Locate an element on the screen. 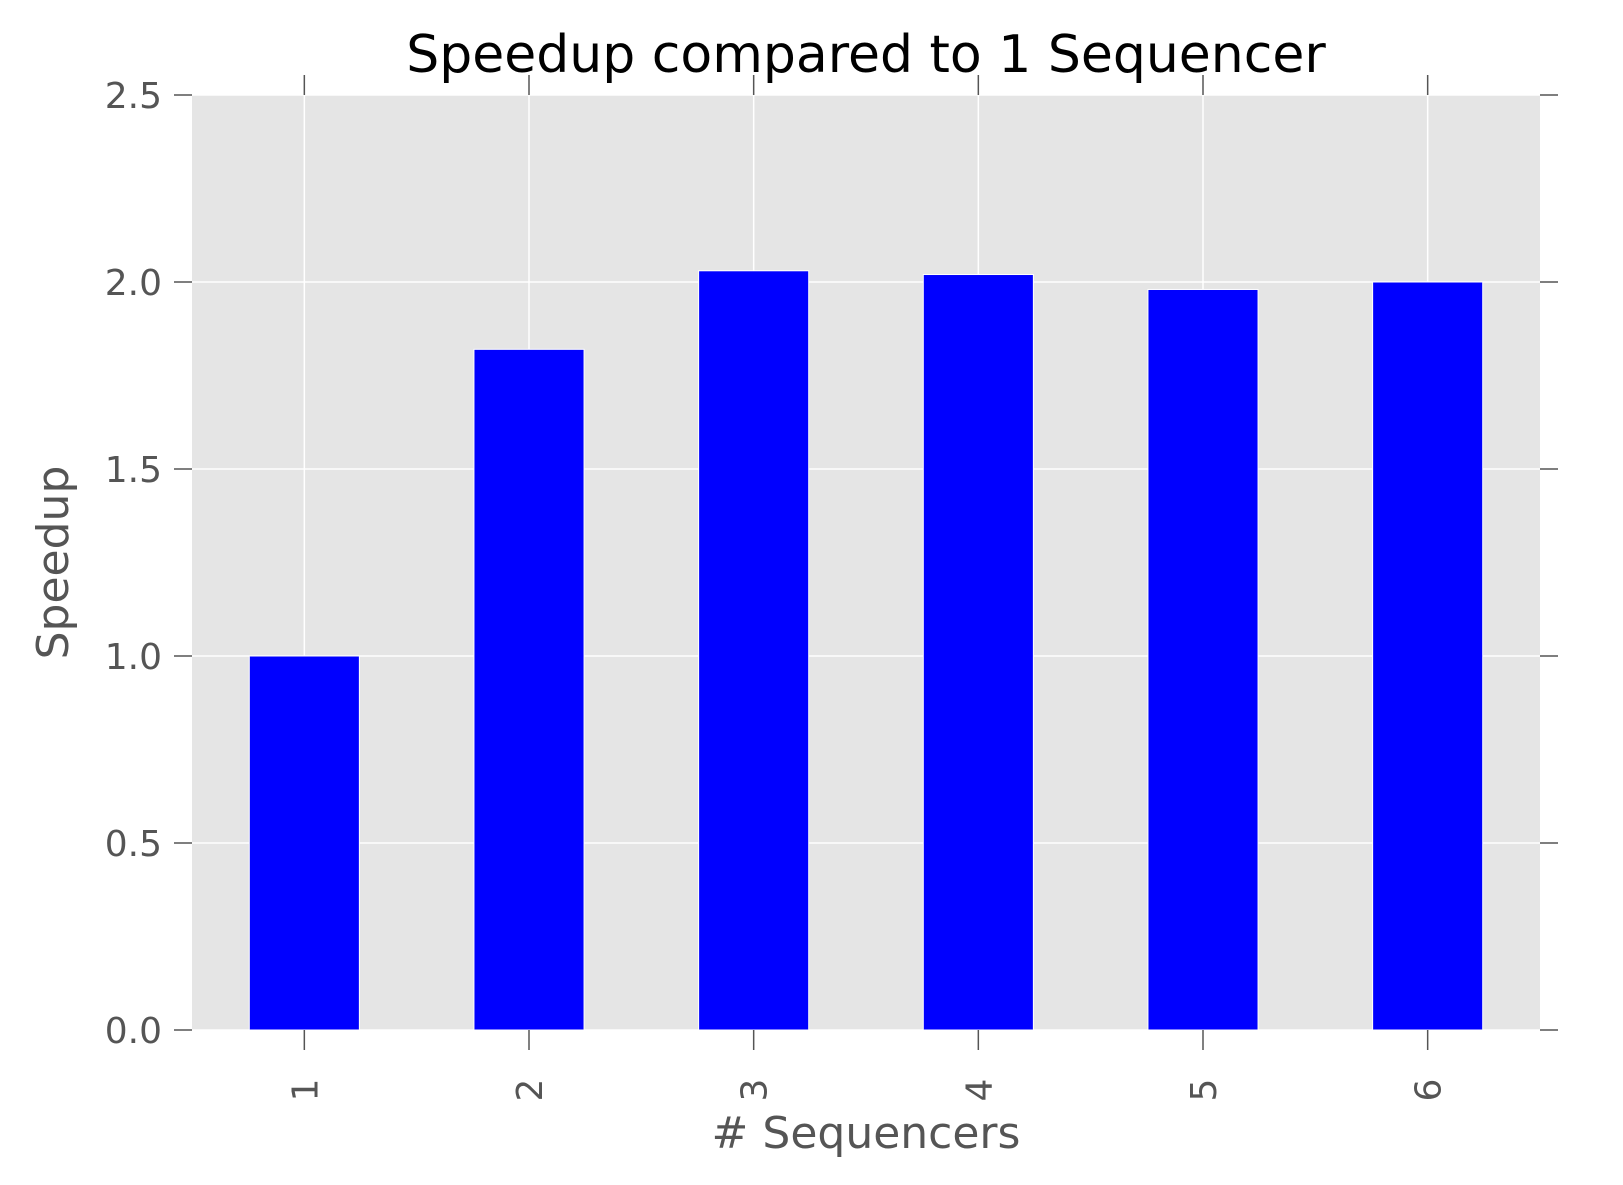 The image size is (1623, 1185). x-tick-label: 5 is located at coordinates (1204, 1090).